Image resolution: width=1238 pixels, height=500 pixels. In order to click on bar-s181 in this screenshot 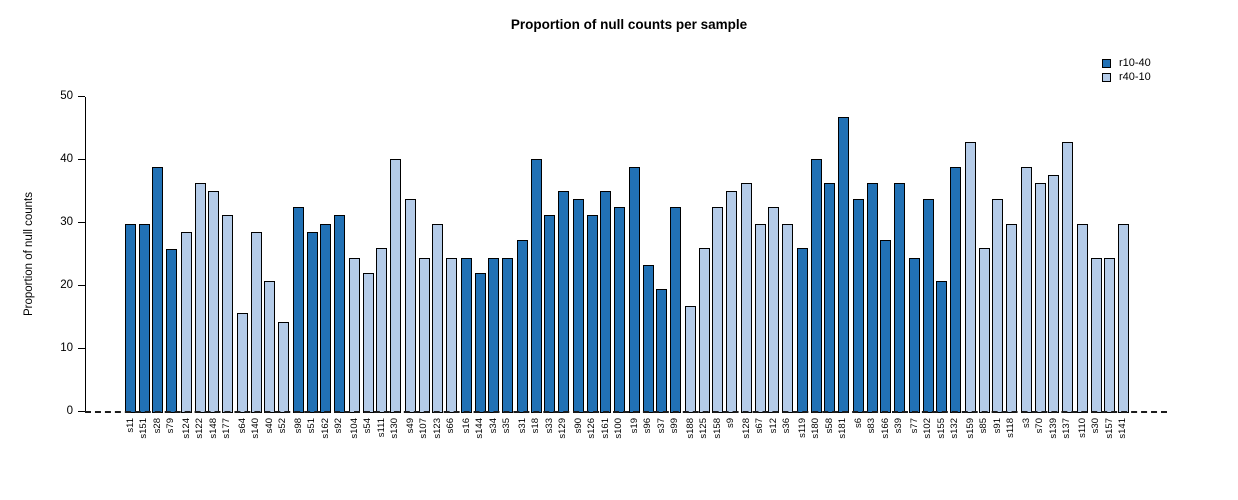, I will do `click(843, 265)`.